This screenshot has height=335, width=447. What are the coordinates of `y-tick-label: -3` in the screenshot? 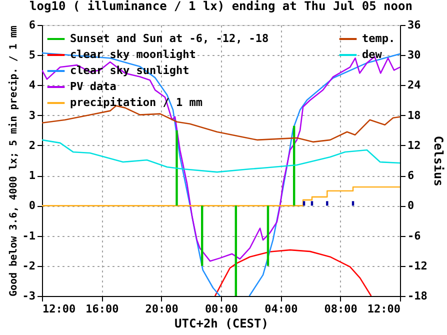 It's located at (29, 296).